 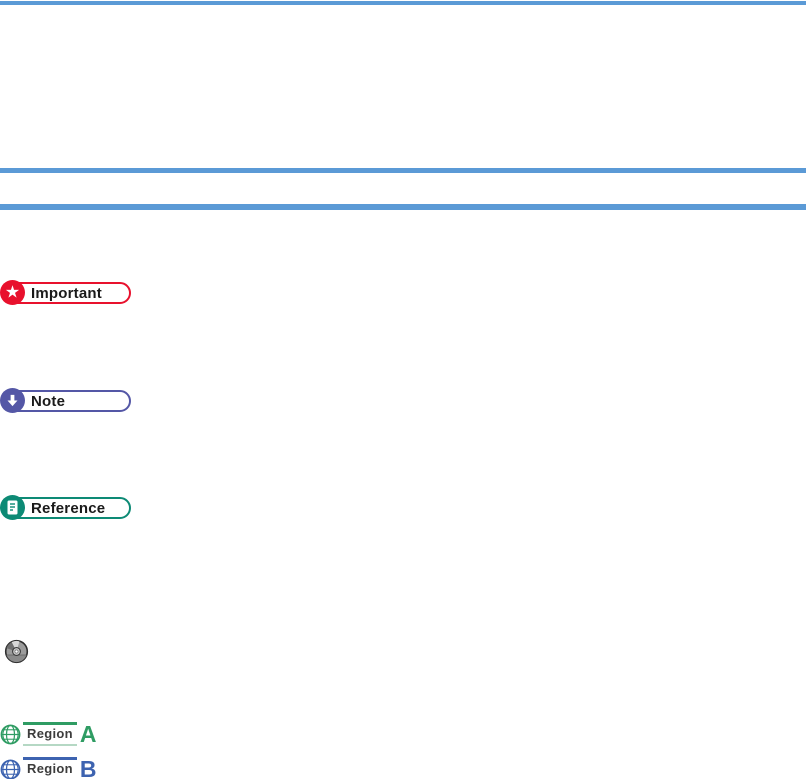 I want to click on note-pill: Note, so click(x=66, y=401).